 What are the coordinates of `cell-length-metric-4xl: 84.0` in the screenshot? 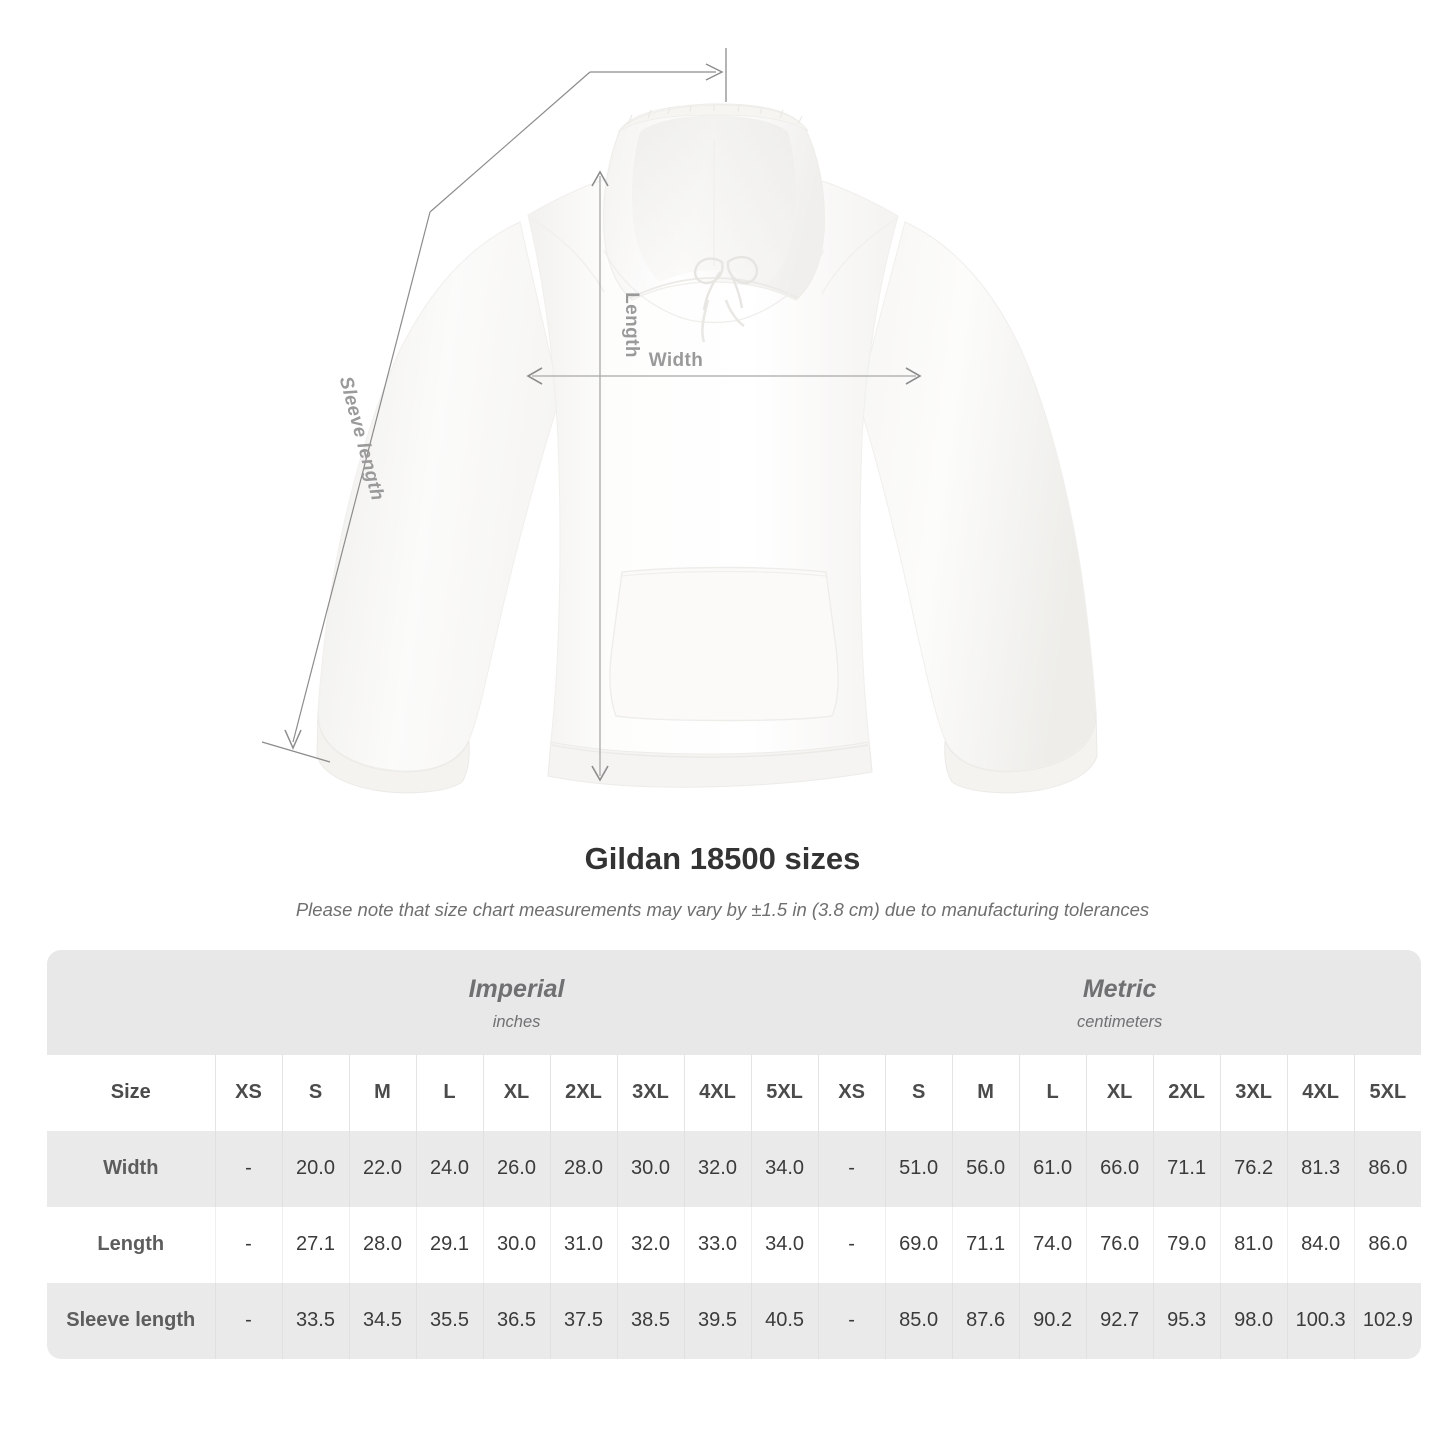 It's located at (1320, 1244).